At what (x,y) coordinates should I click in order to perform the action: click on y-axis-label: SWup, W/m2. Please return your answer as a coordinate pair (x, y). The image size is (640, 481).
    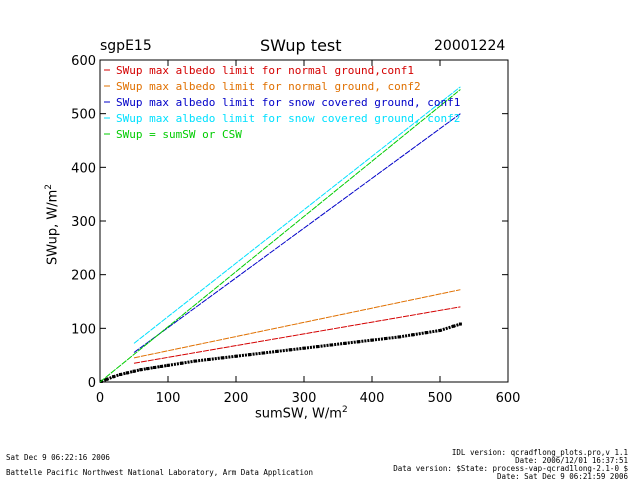
    Looking at the image, I should click on (52, 224).